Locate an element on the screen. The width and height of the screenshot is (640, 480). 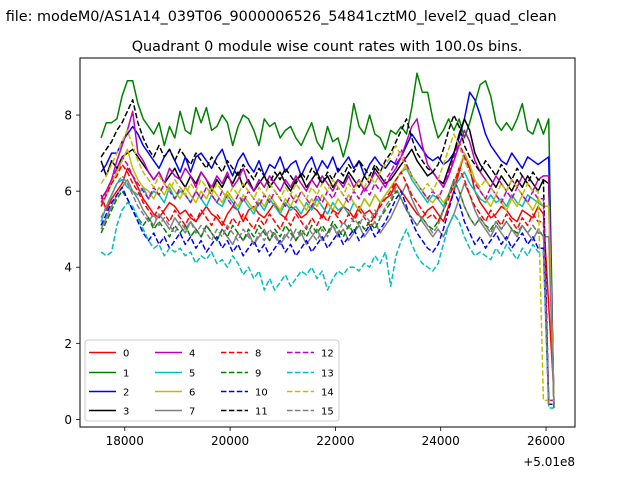
legend-label-10: 10 is located at coordinates (261, 393).